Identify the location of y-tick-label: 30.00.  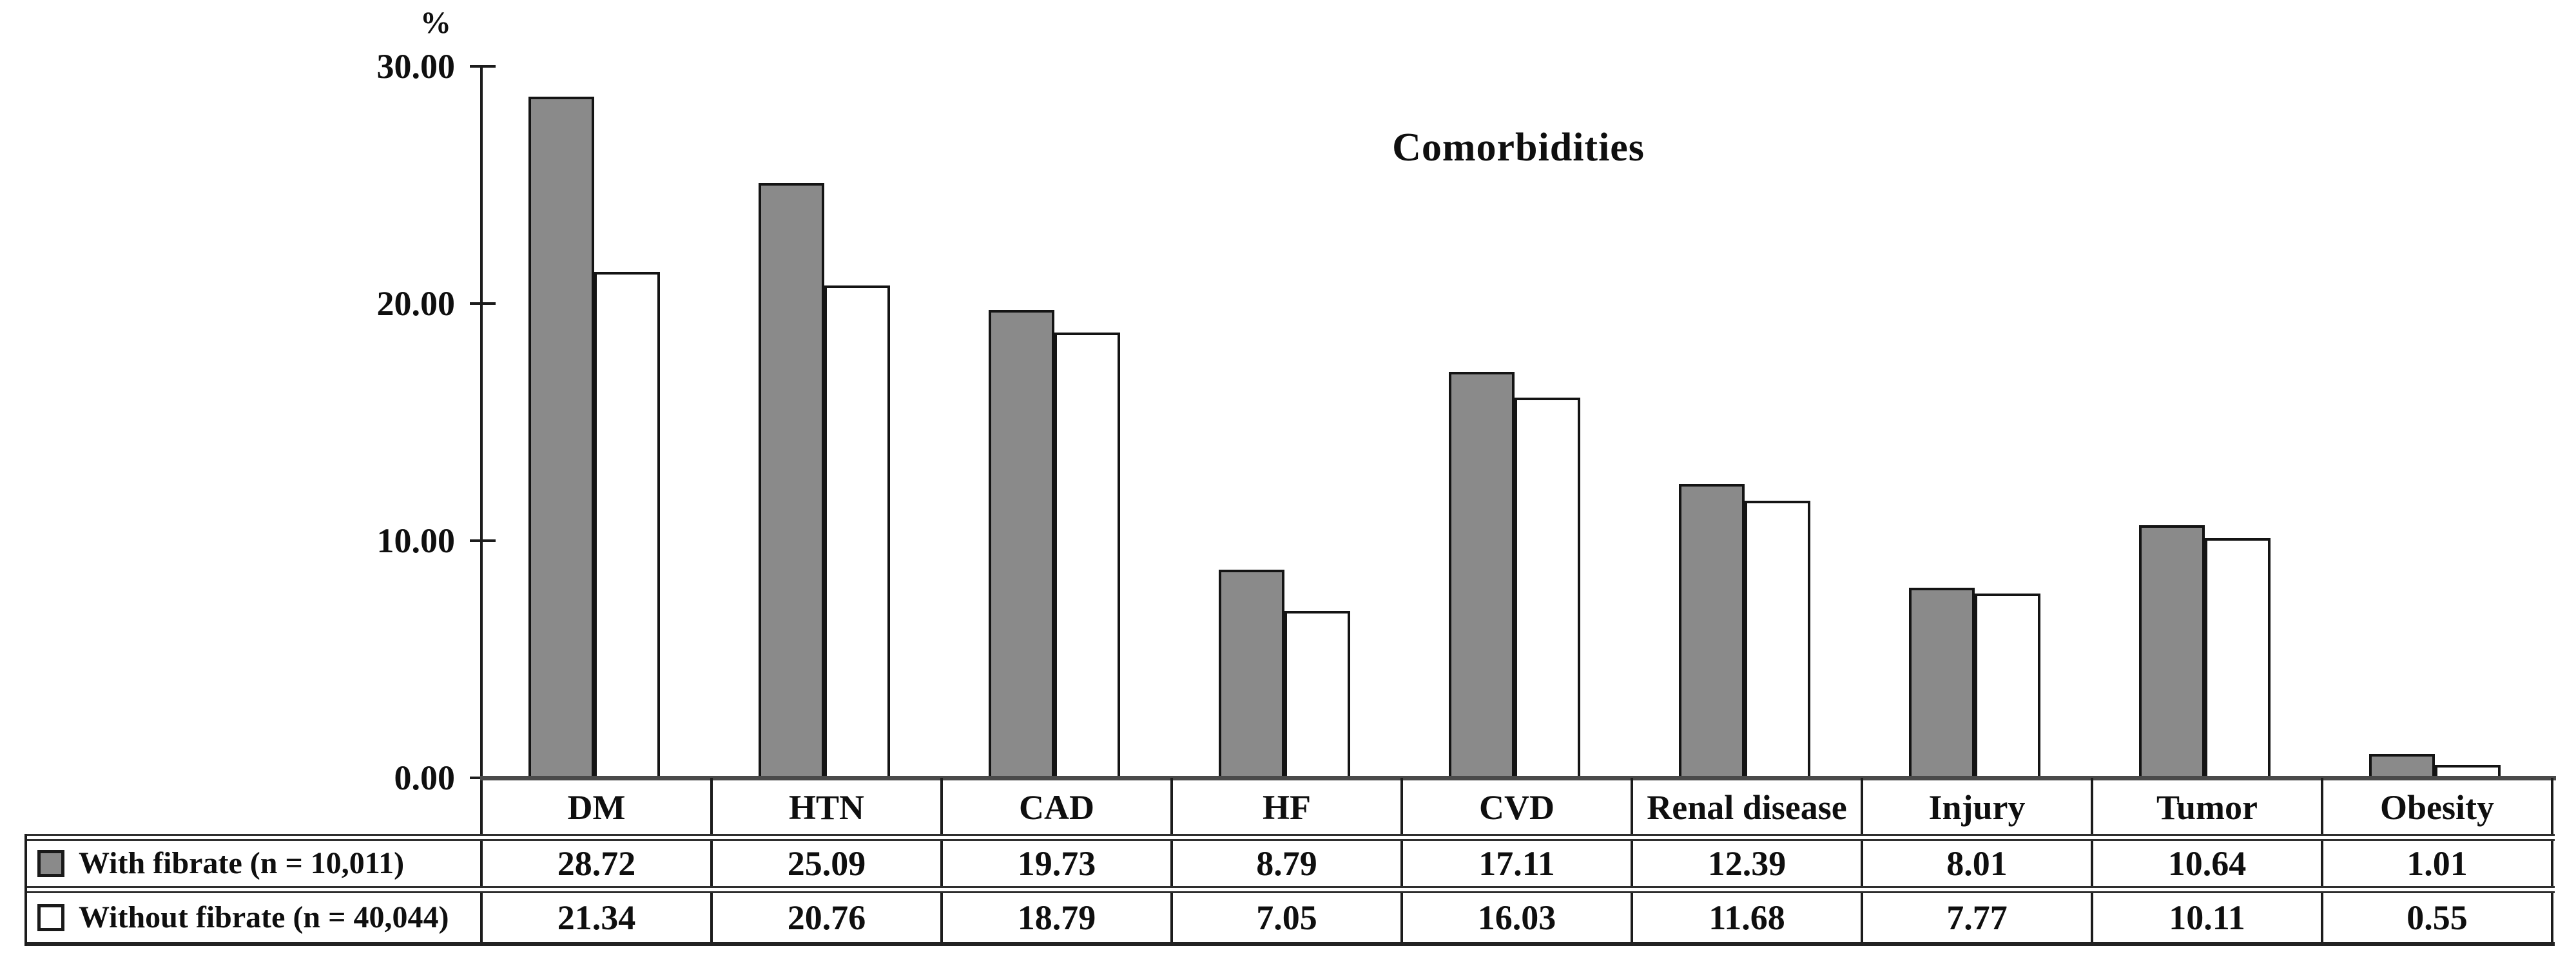
(416, 66).